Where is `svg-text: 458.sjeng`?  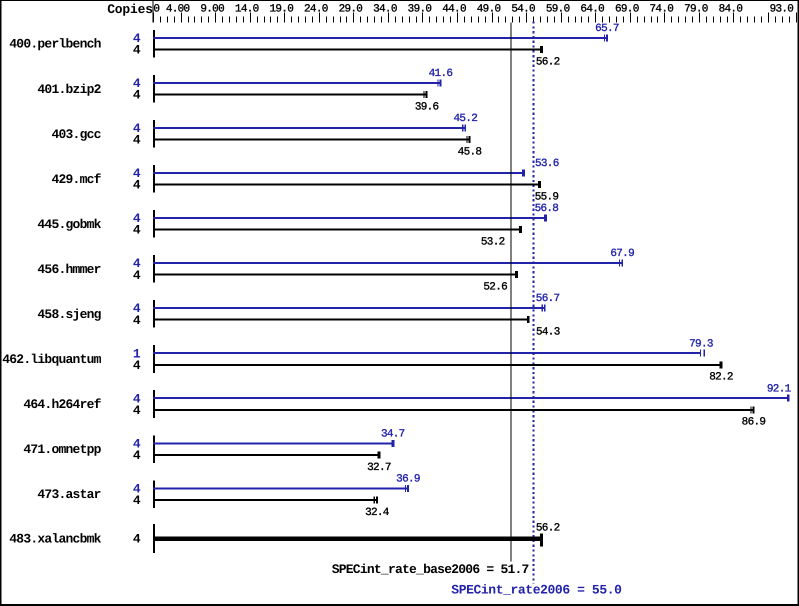
svg-text: 458.sjeng is located at coordinates (69, 314).